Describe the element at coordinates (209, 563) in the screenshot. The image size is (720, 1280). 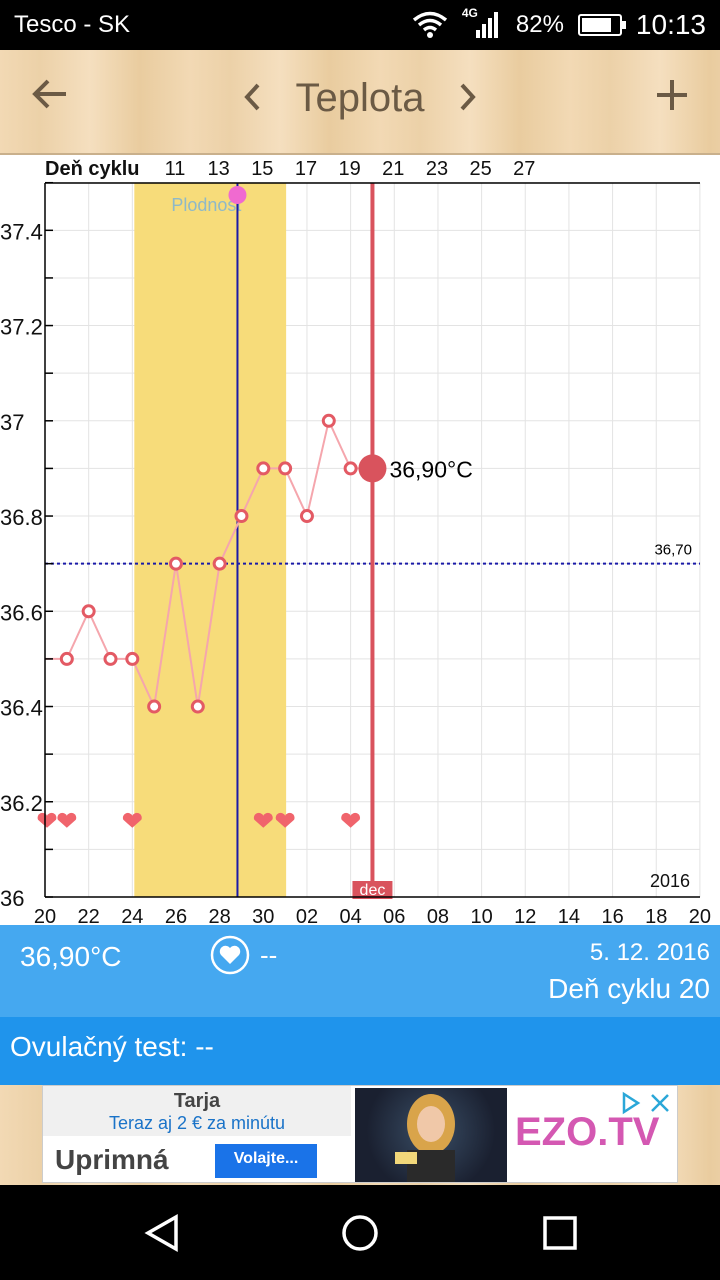
I see `temperature-line` at that location.